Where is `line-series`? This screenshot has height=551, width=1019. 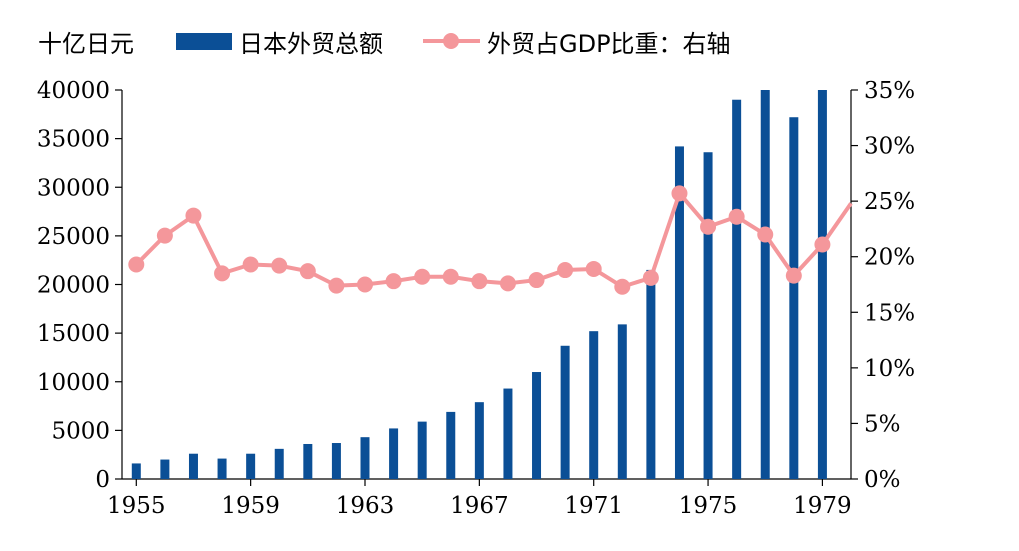 line-series is located at coordinates (490, 240).